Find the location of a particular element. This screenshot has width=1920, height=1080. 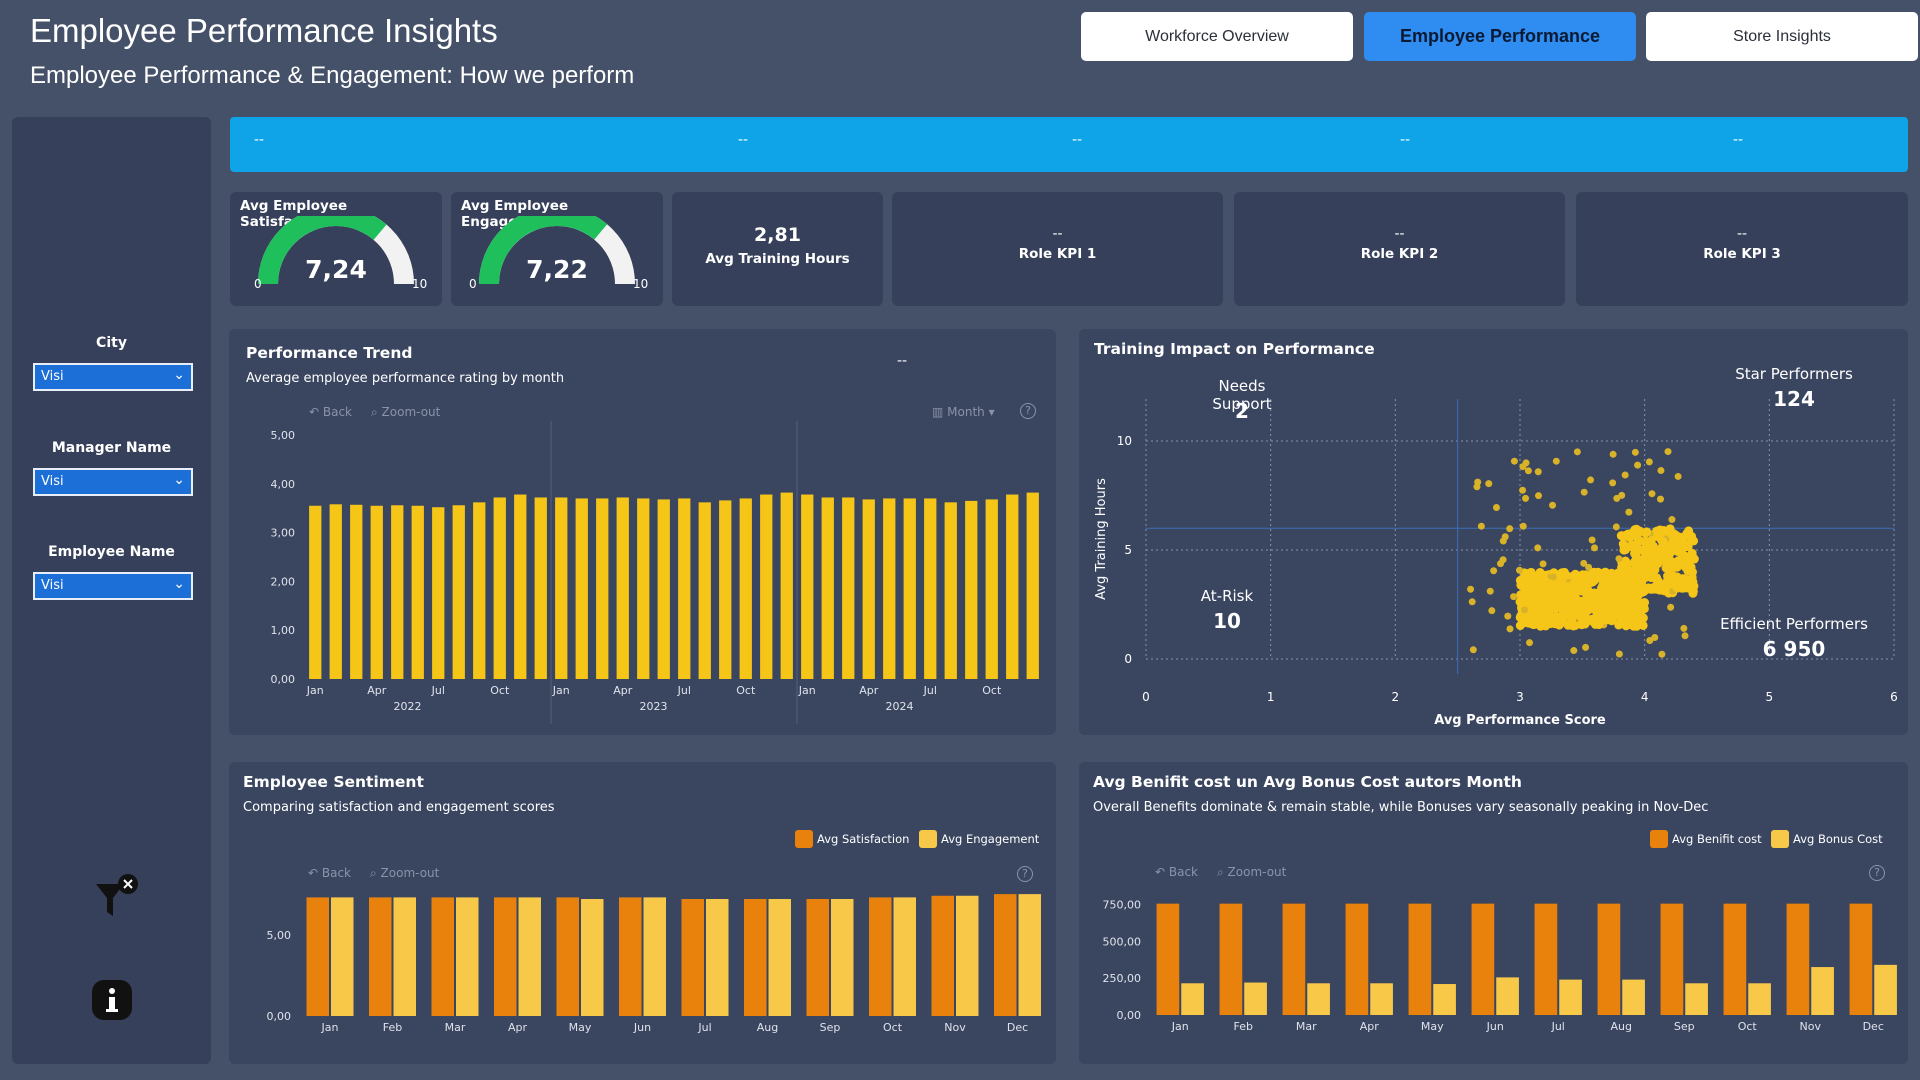

info-icon is located at coordinates (112, 1000).